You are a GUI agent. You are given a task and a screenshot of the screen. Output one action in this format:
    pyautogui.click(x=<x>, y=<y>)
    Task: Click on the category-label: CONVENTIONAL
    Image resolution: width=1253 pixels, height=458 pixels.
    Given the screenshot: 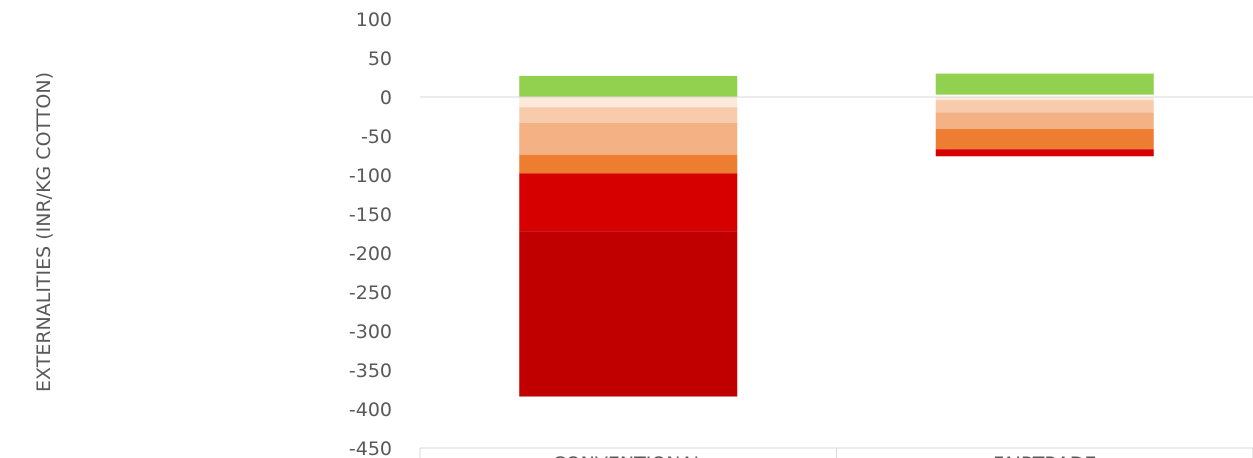 What is the action you would take?
    pyautogui.click(x=628, y=455)
    